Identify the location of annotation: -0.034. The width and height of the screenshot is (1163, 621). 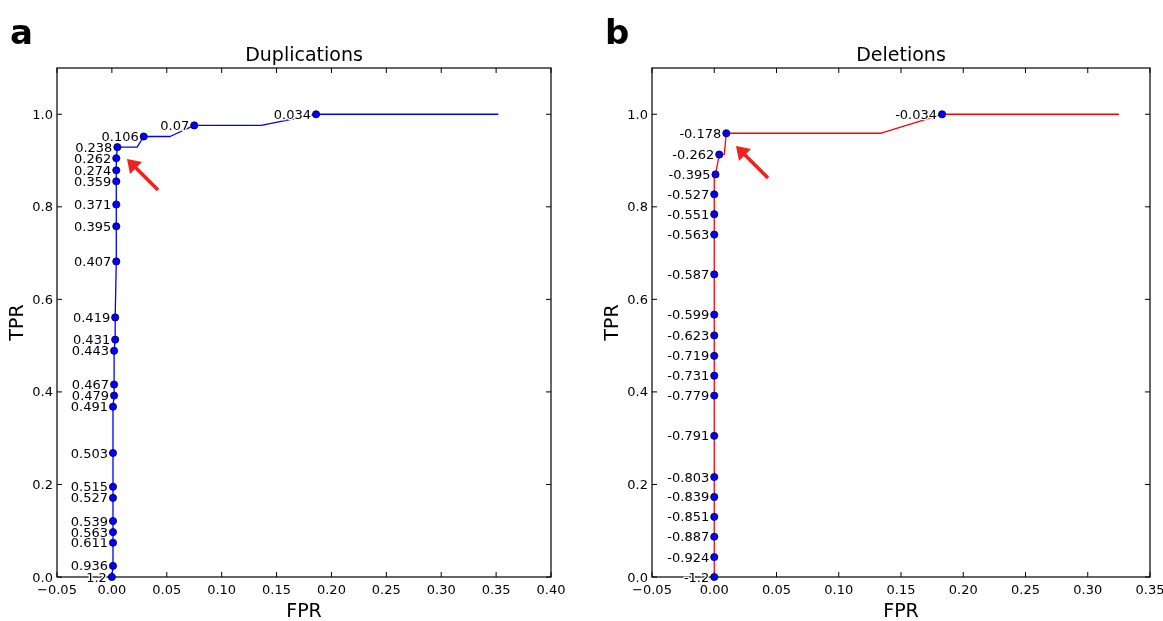
(916, 114).